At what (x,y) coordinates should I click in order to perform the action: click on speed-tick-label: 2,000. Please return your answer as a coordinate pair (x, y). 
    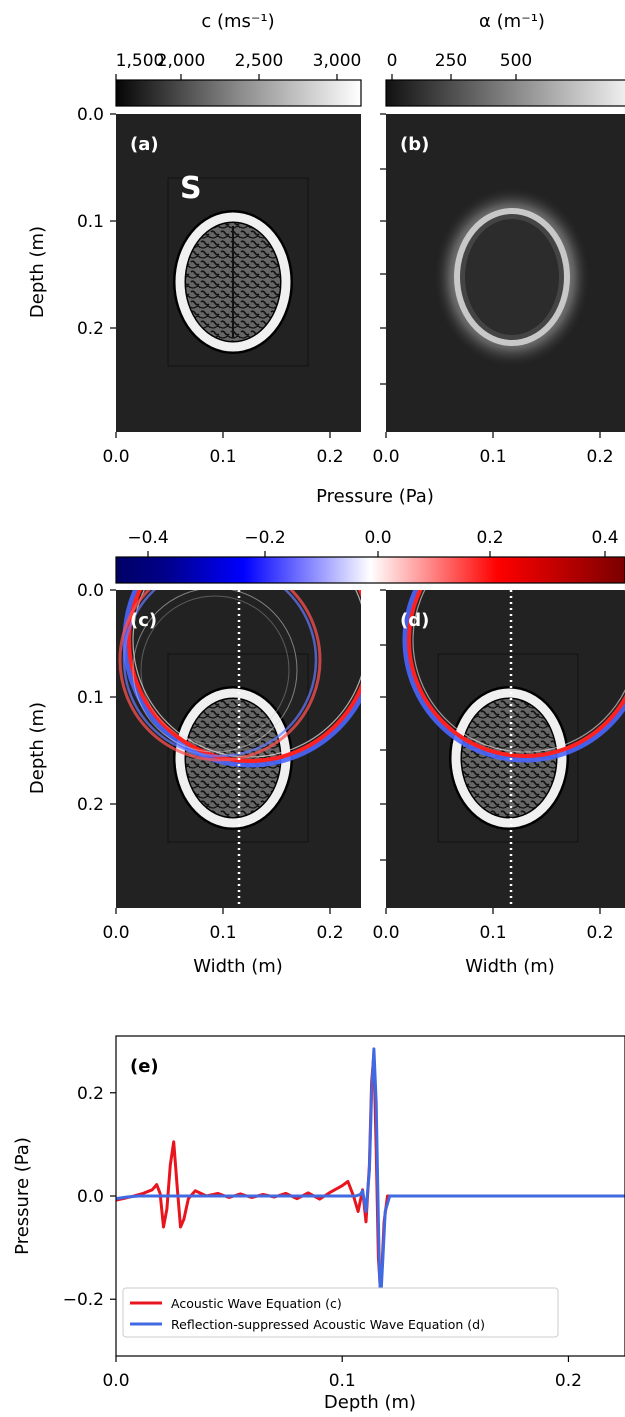
    Looking at the image, I should click on (181, 61).